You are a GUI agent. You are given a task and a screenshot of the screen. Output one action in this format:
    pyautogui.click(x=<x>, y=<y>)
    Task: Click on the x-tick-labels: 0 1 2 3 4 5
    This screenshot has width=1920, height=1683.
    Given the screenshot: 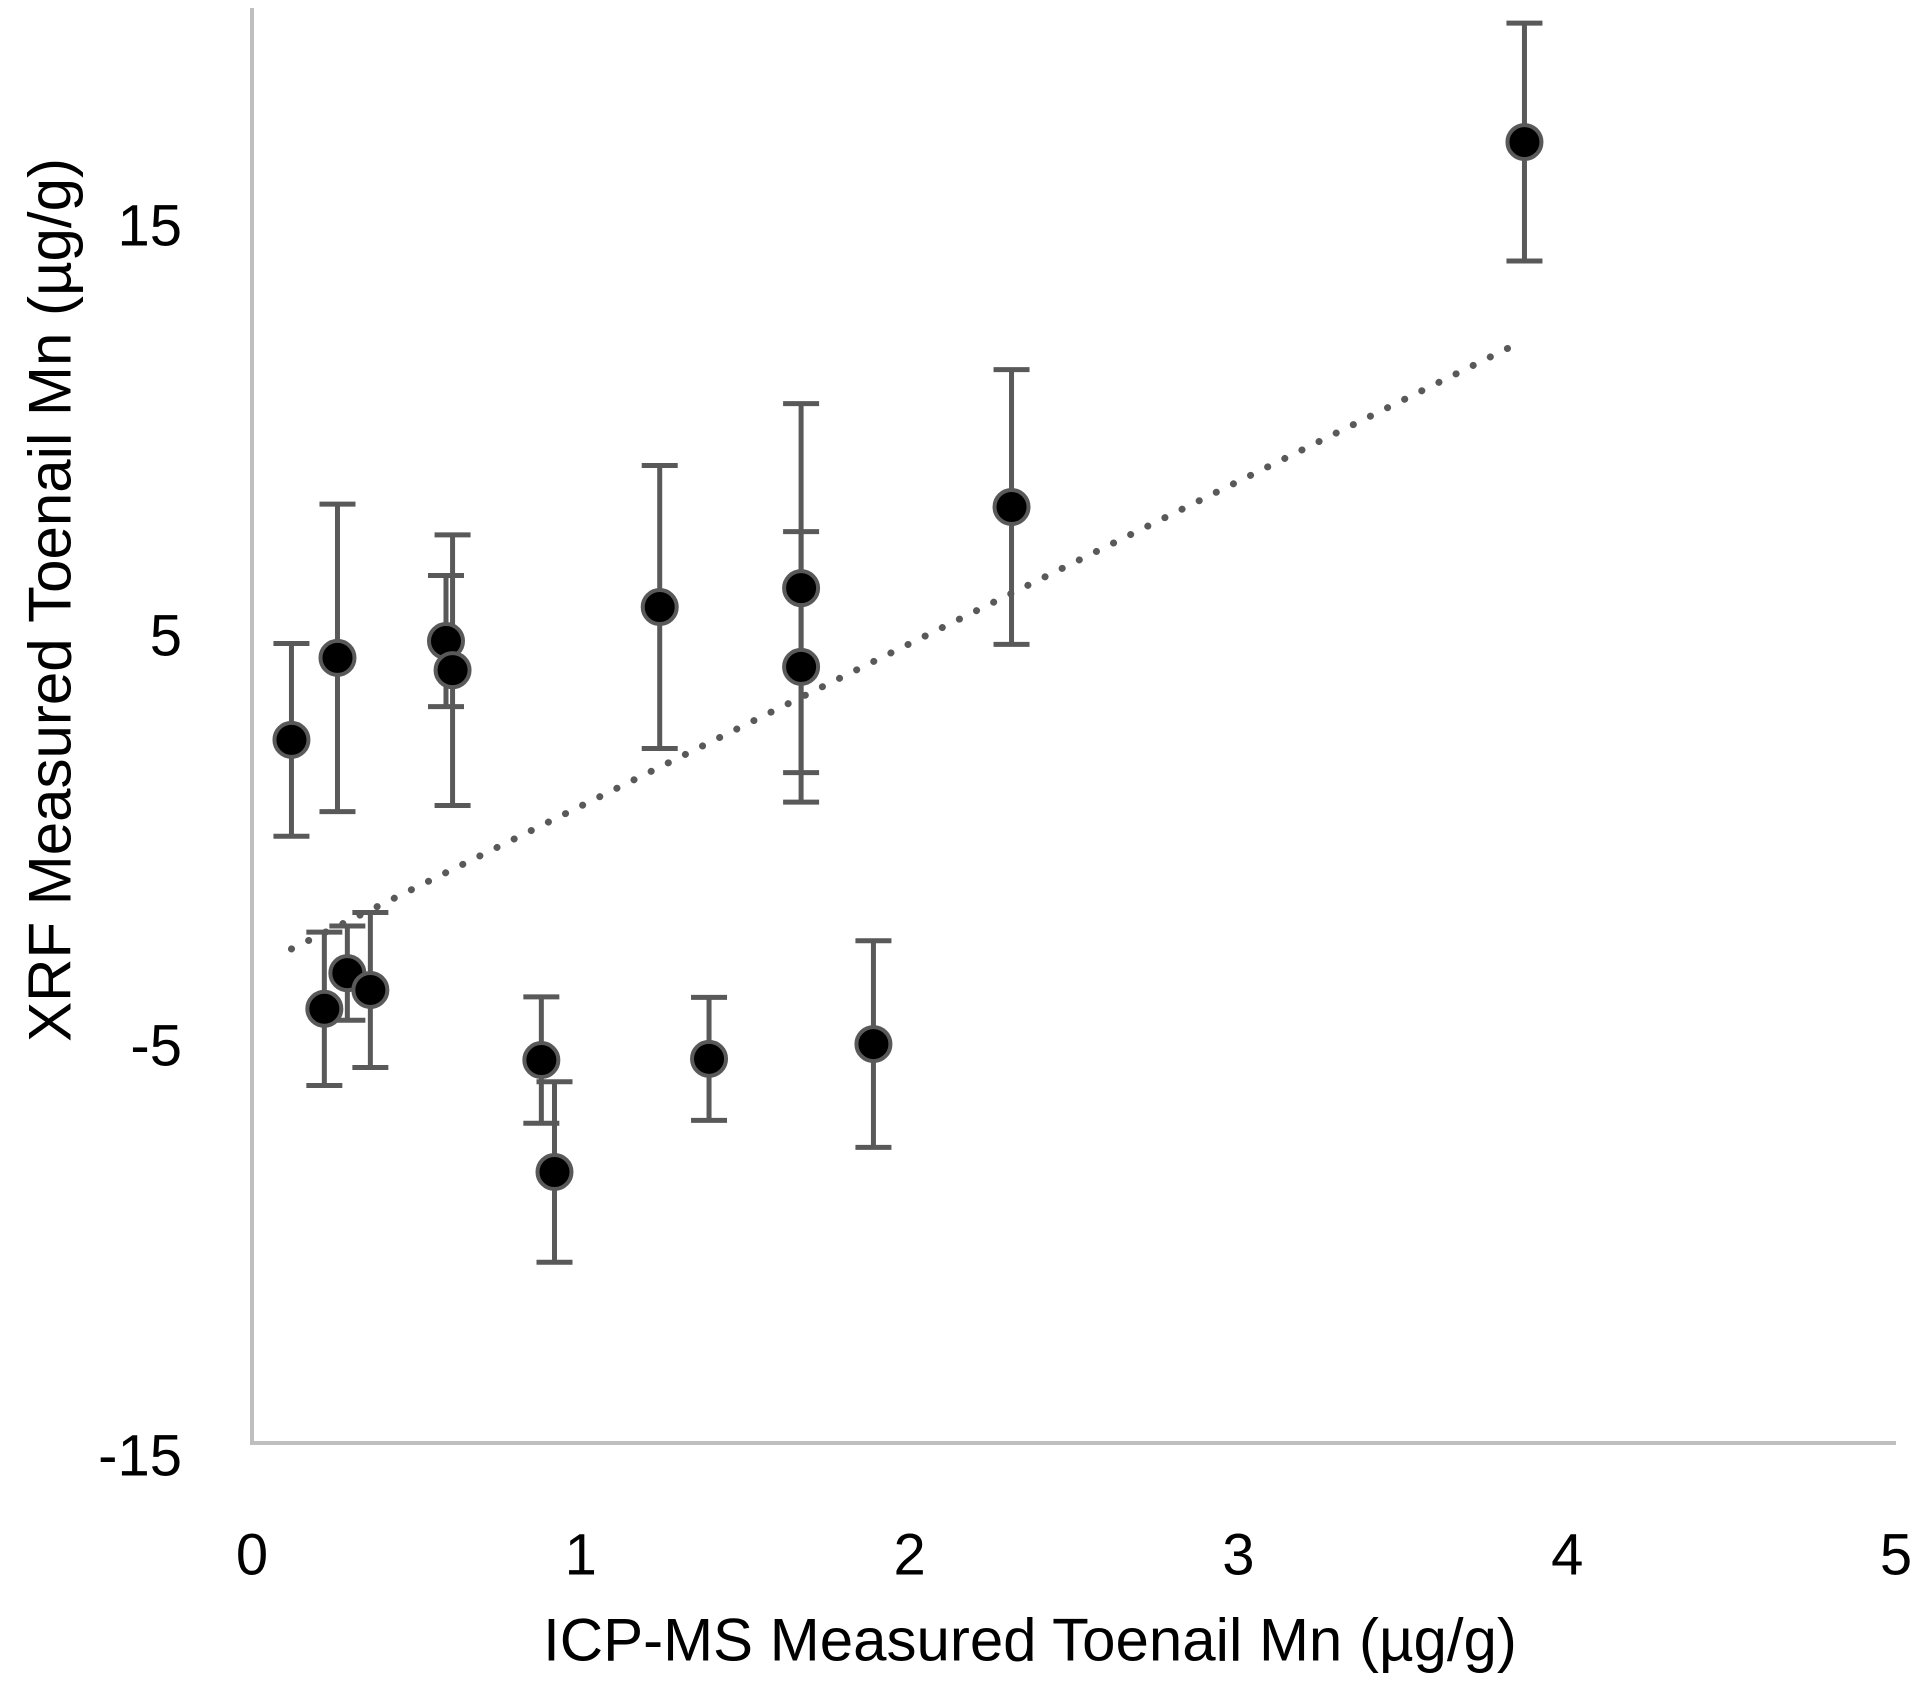 What is the action you would take?
    pyautogui.click(x=1074, y=1555)
    